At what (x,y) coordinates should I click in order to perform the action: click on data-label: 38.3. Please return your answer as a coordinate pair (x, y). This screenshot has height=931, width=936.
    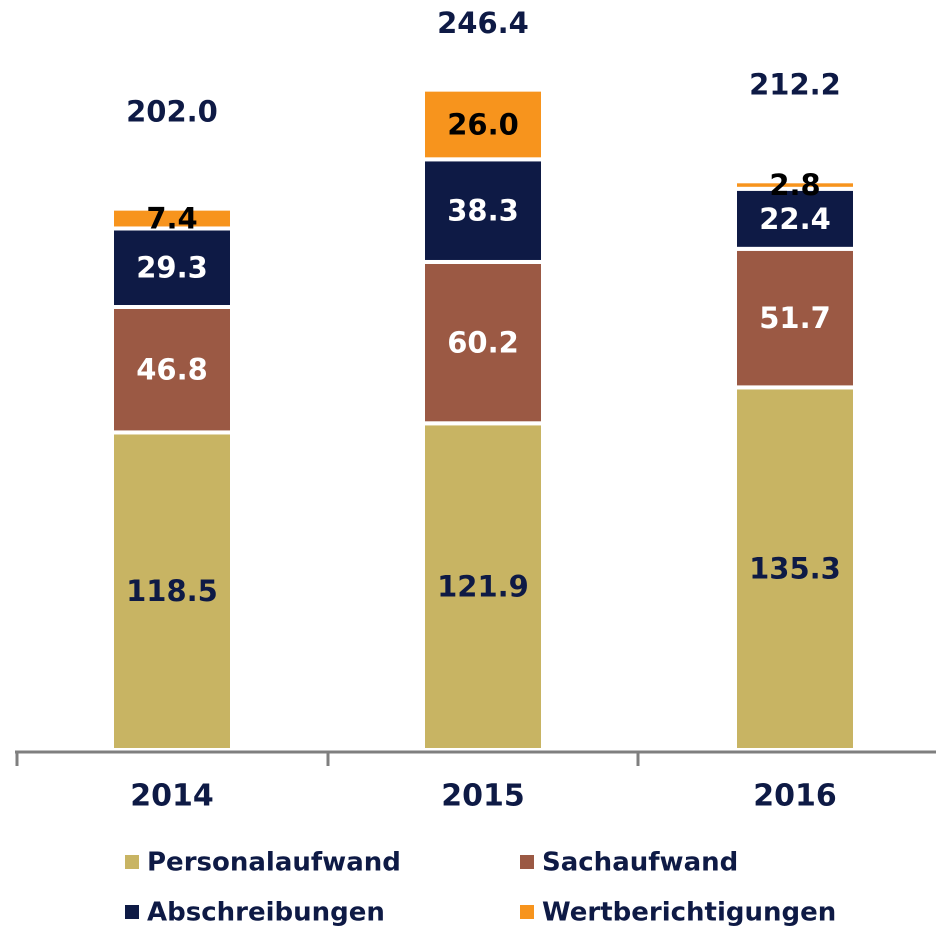
    Looking at the image, I should click on (483, 211).